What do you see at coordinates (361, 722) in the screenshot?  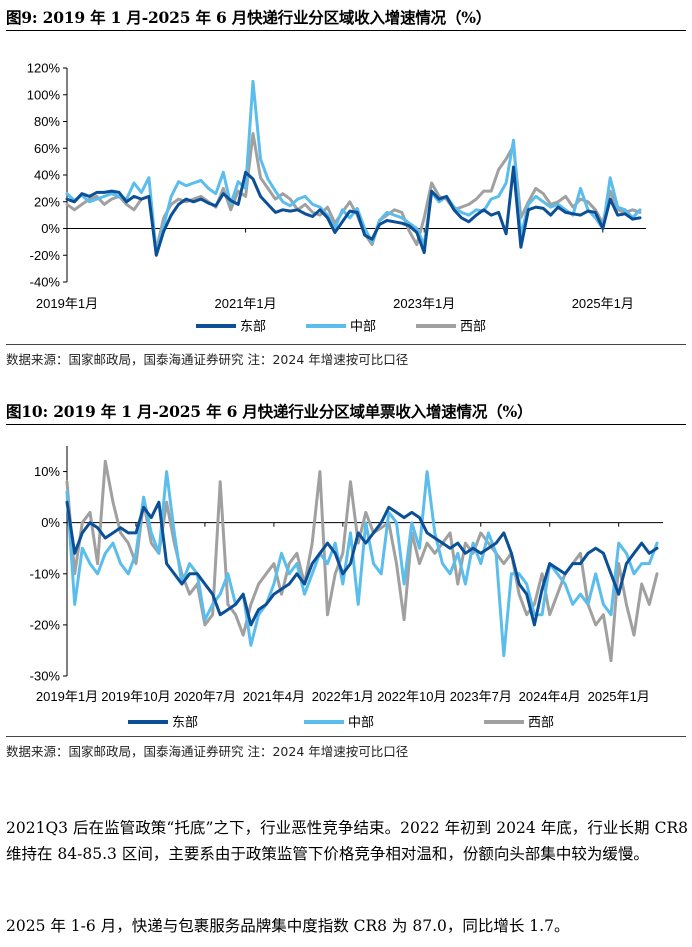 I see `chart2-legend-label: 中部` at bounding box center [361, 722].